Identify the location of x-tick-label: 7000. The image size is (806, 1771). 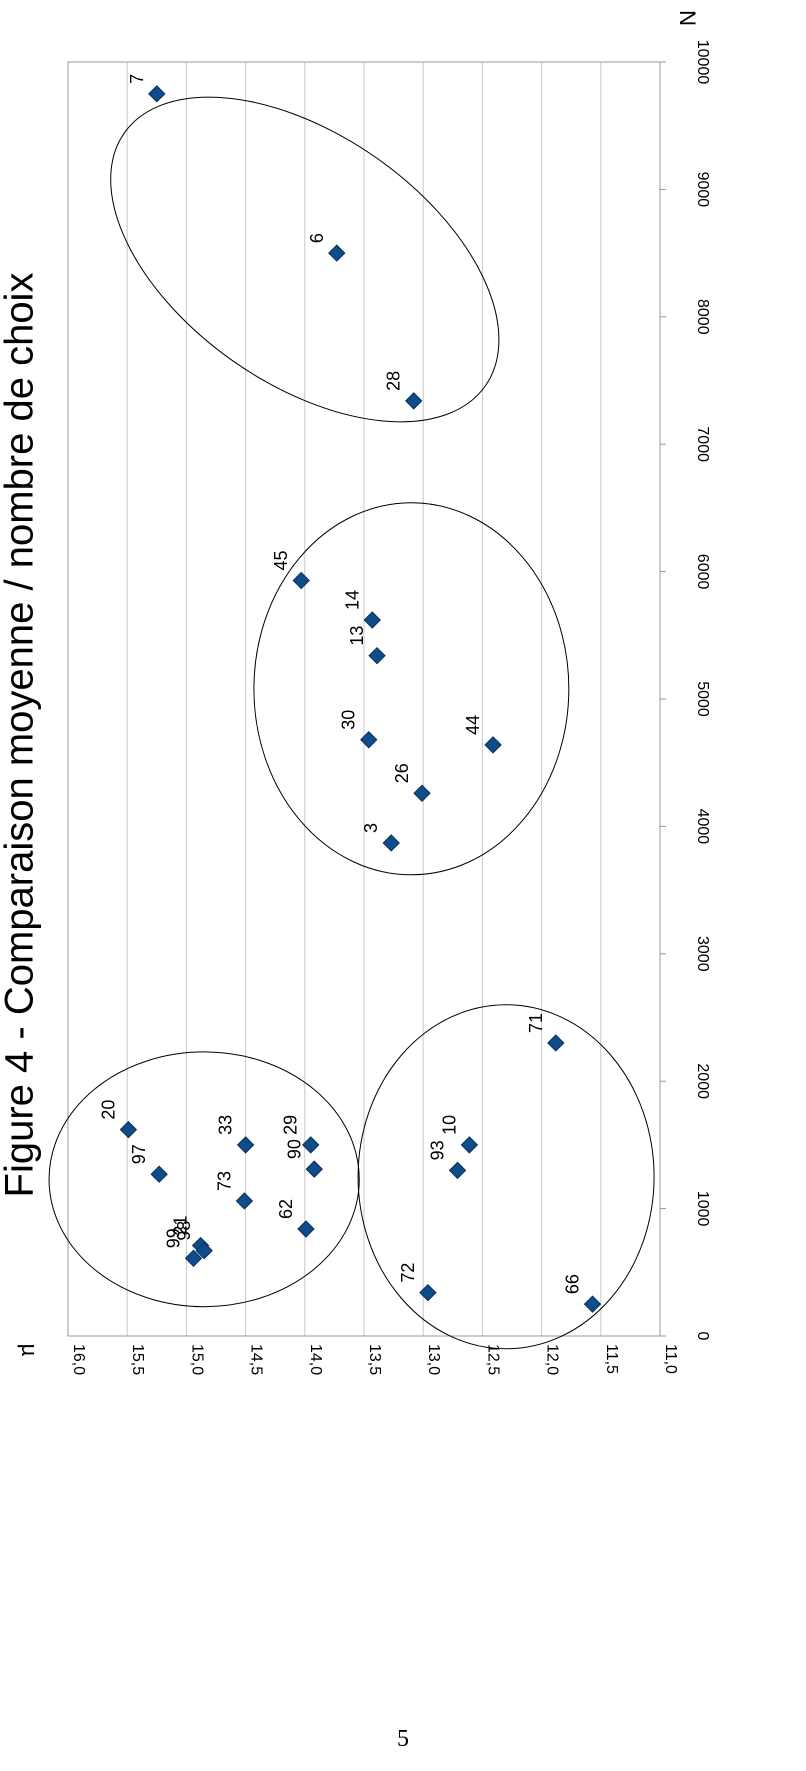
(702, 444).